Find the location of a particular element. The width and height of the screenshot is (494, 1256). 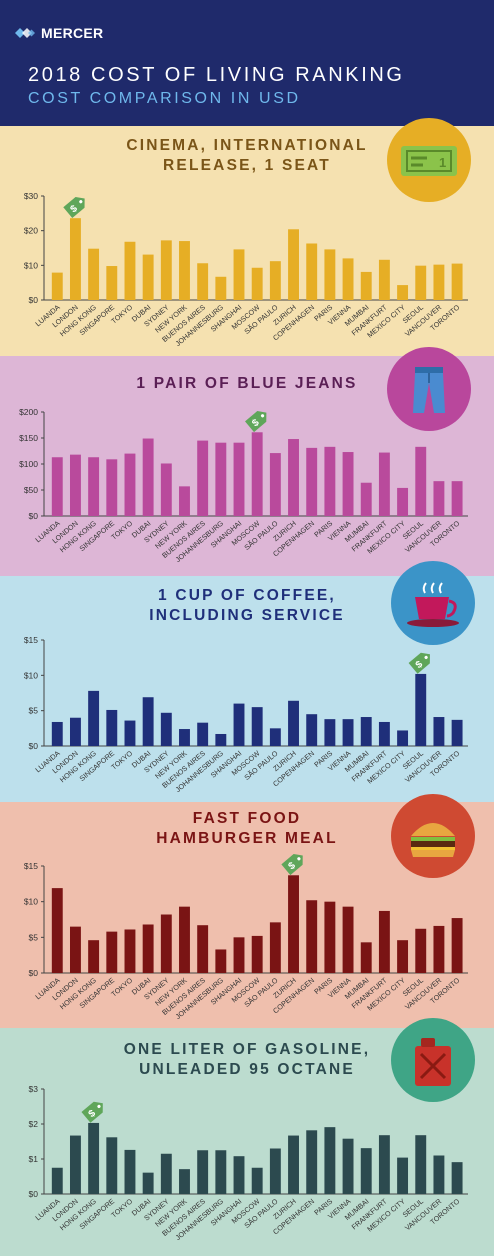

gas-can-badge is located at coordinates (433, 1060).